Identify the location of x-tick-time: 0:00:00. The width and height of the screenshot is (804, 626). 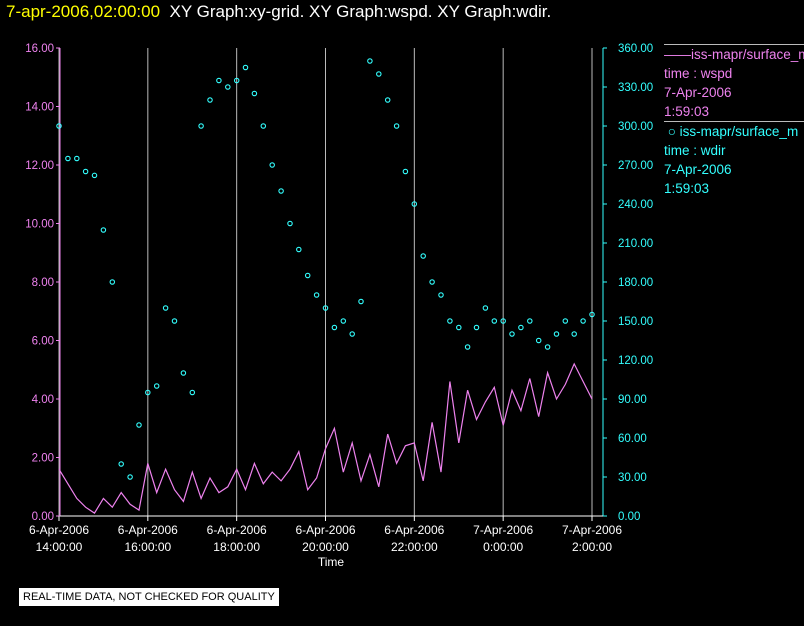
(503, 547).